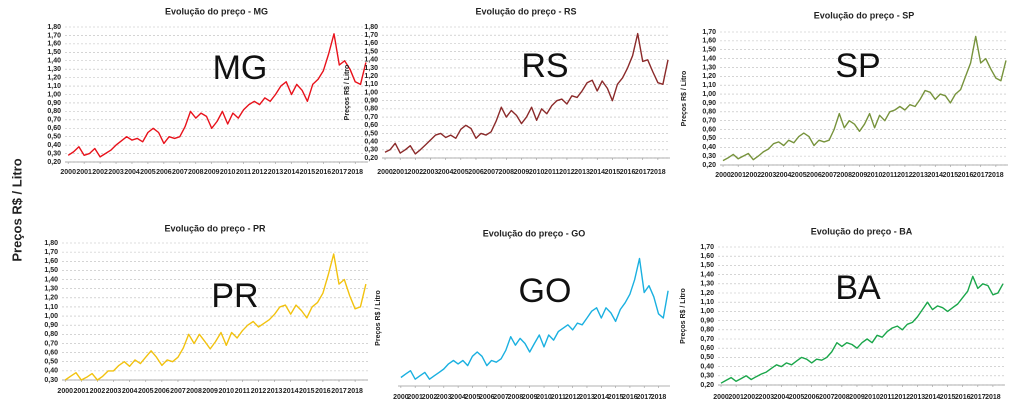 This screenshot has height=403, width=1019. Describe the element at coordinates (234, 296) in the screenshot. I see `annotation: PR` at that location.